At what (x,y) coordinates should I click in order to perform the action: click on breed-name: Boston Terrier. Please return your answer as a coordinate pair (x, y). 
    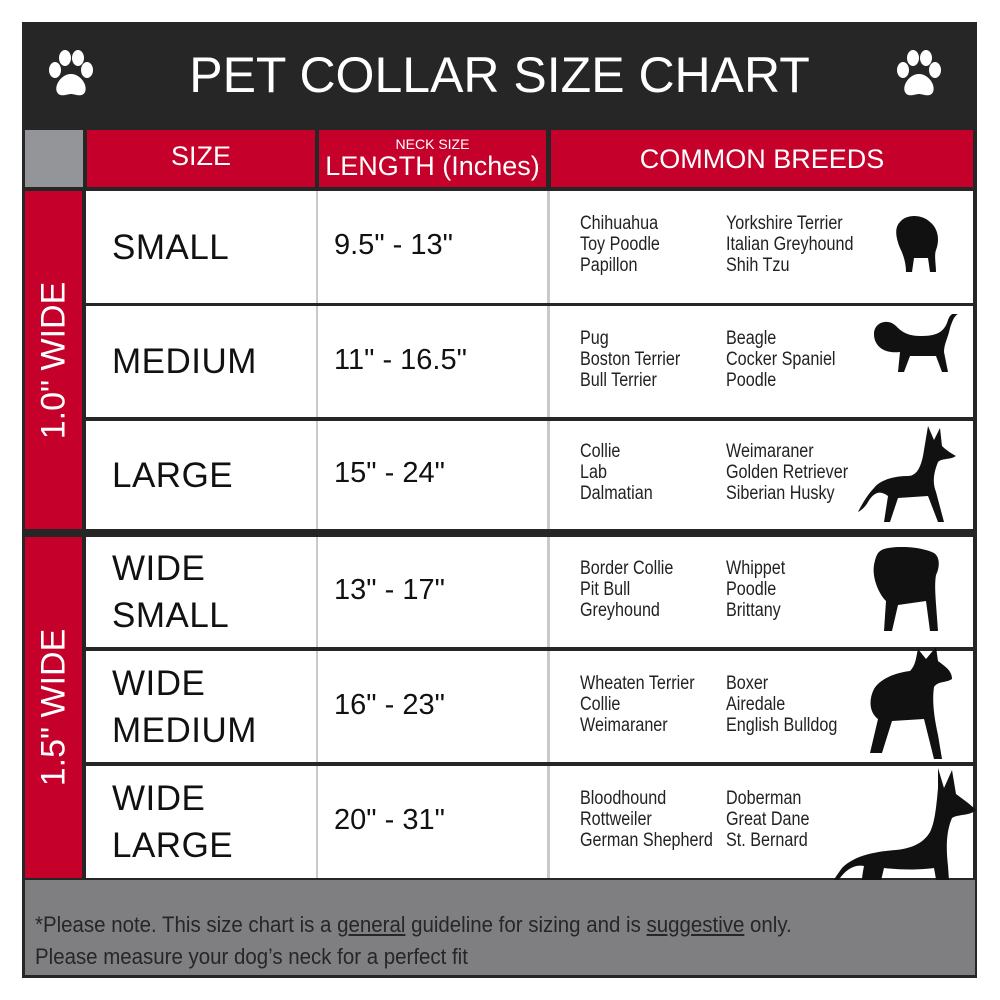
    Looking at the image, I should click on (630, 359).